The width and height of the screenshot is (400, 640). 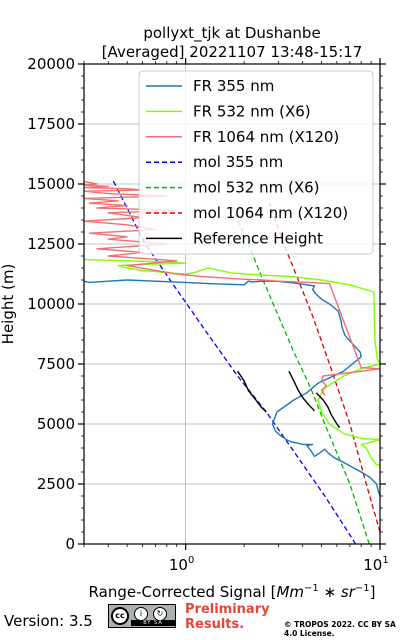 I want to click on y-tick-label: 12500, so click(x=51, y=244).